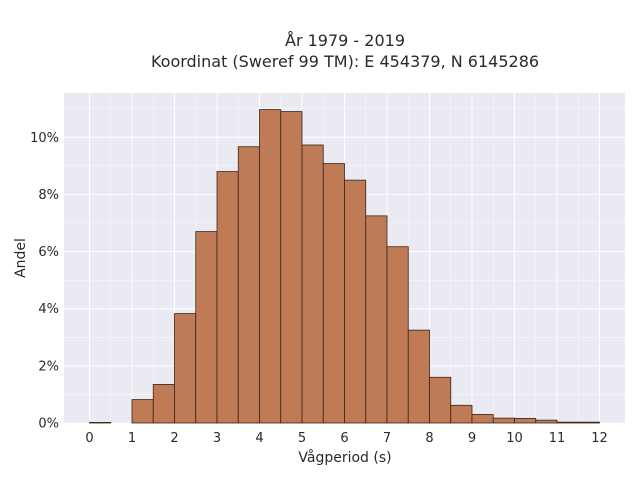  What do you see at coordinates (557, 438) in the screenshot?
I see `x-tick-label: 11` at bounding box center [557, 438].